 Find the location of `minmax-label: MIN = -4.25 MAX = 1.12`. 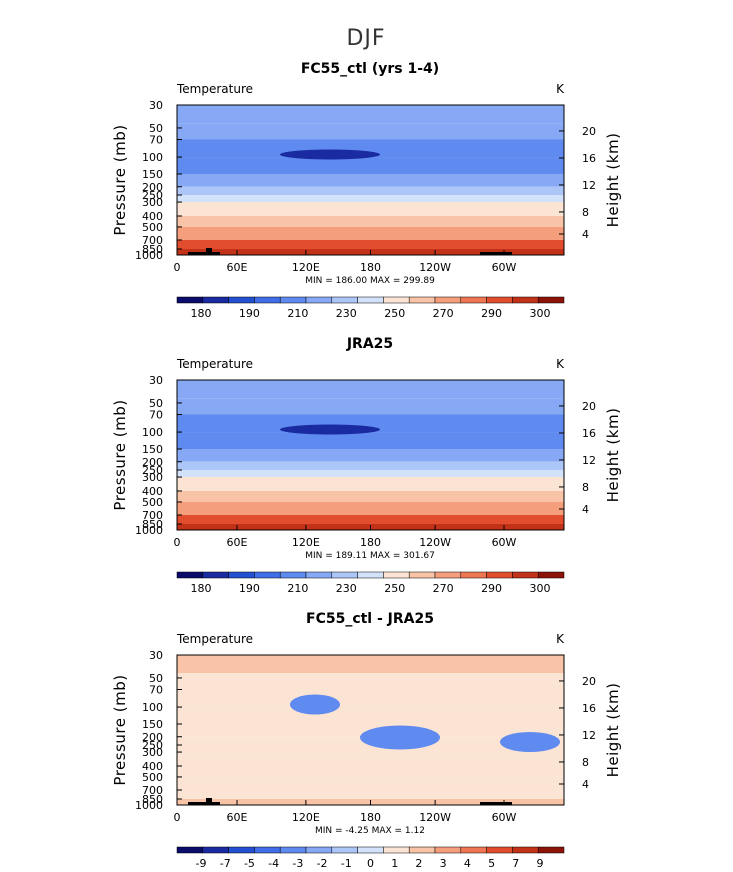

minmax-label: MIN = -4.25 MAX = 1.12 is located at coordinates (370, 831).